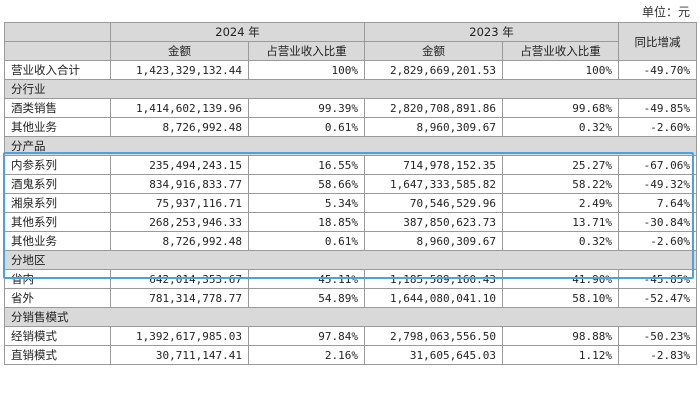  What do you see at coordinates (57, 222) in the screenshot?
I see `row-label: 其他系列` at bounding box center [57, 222].